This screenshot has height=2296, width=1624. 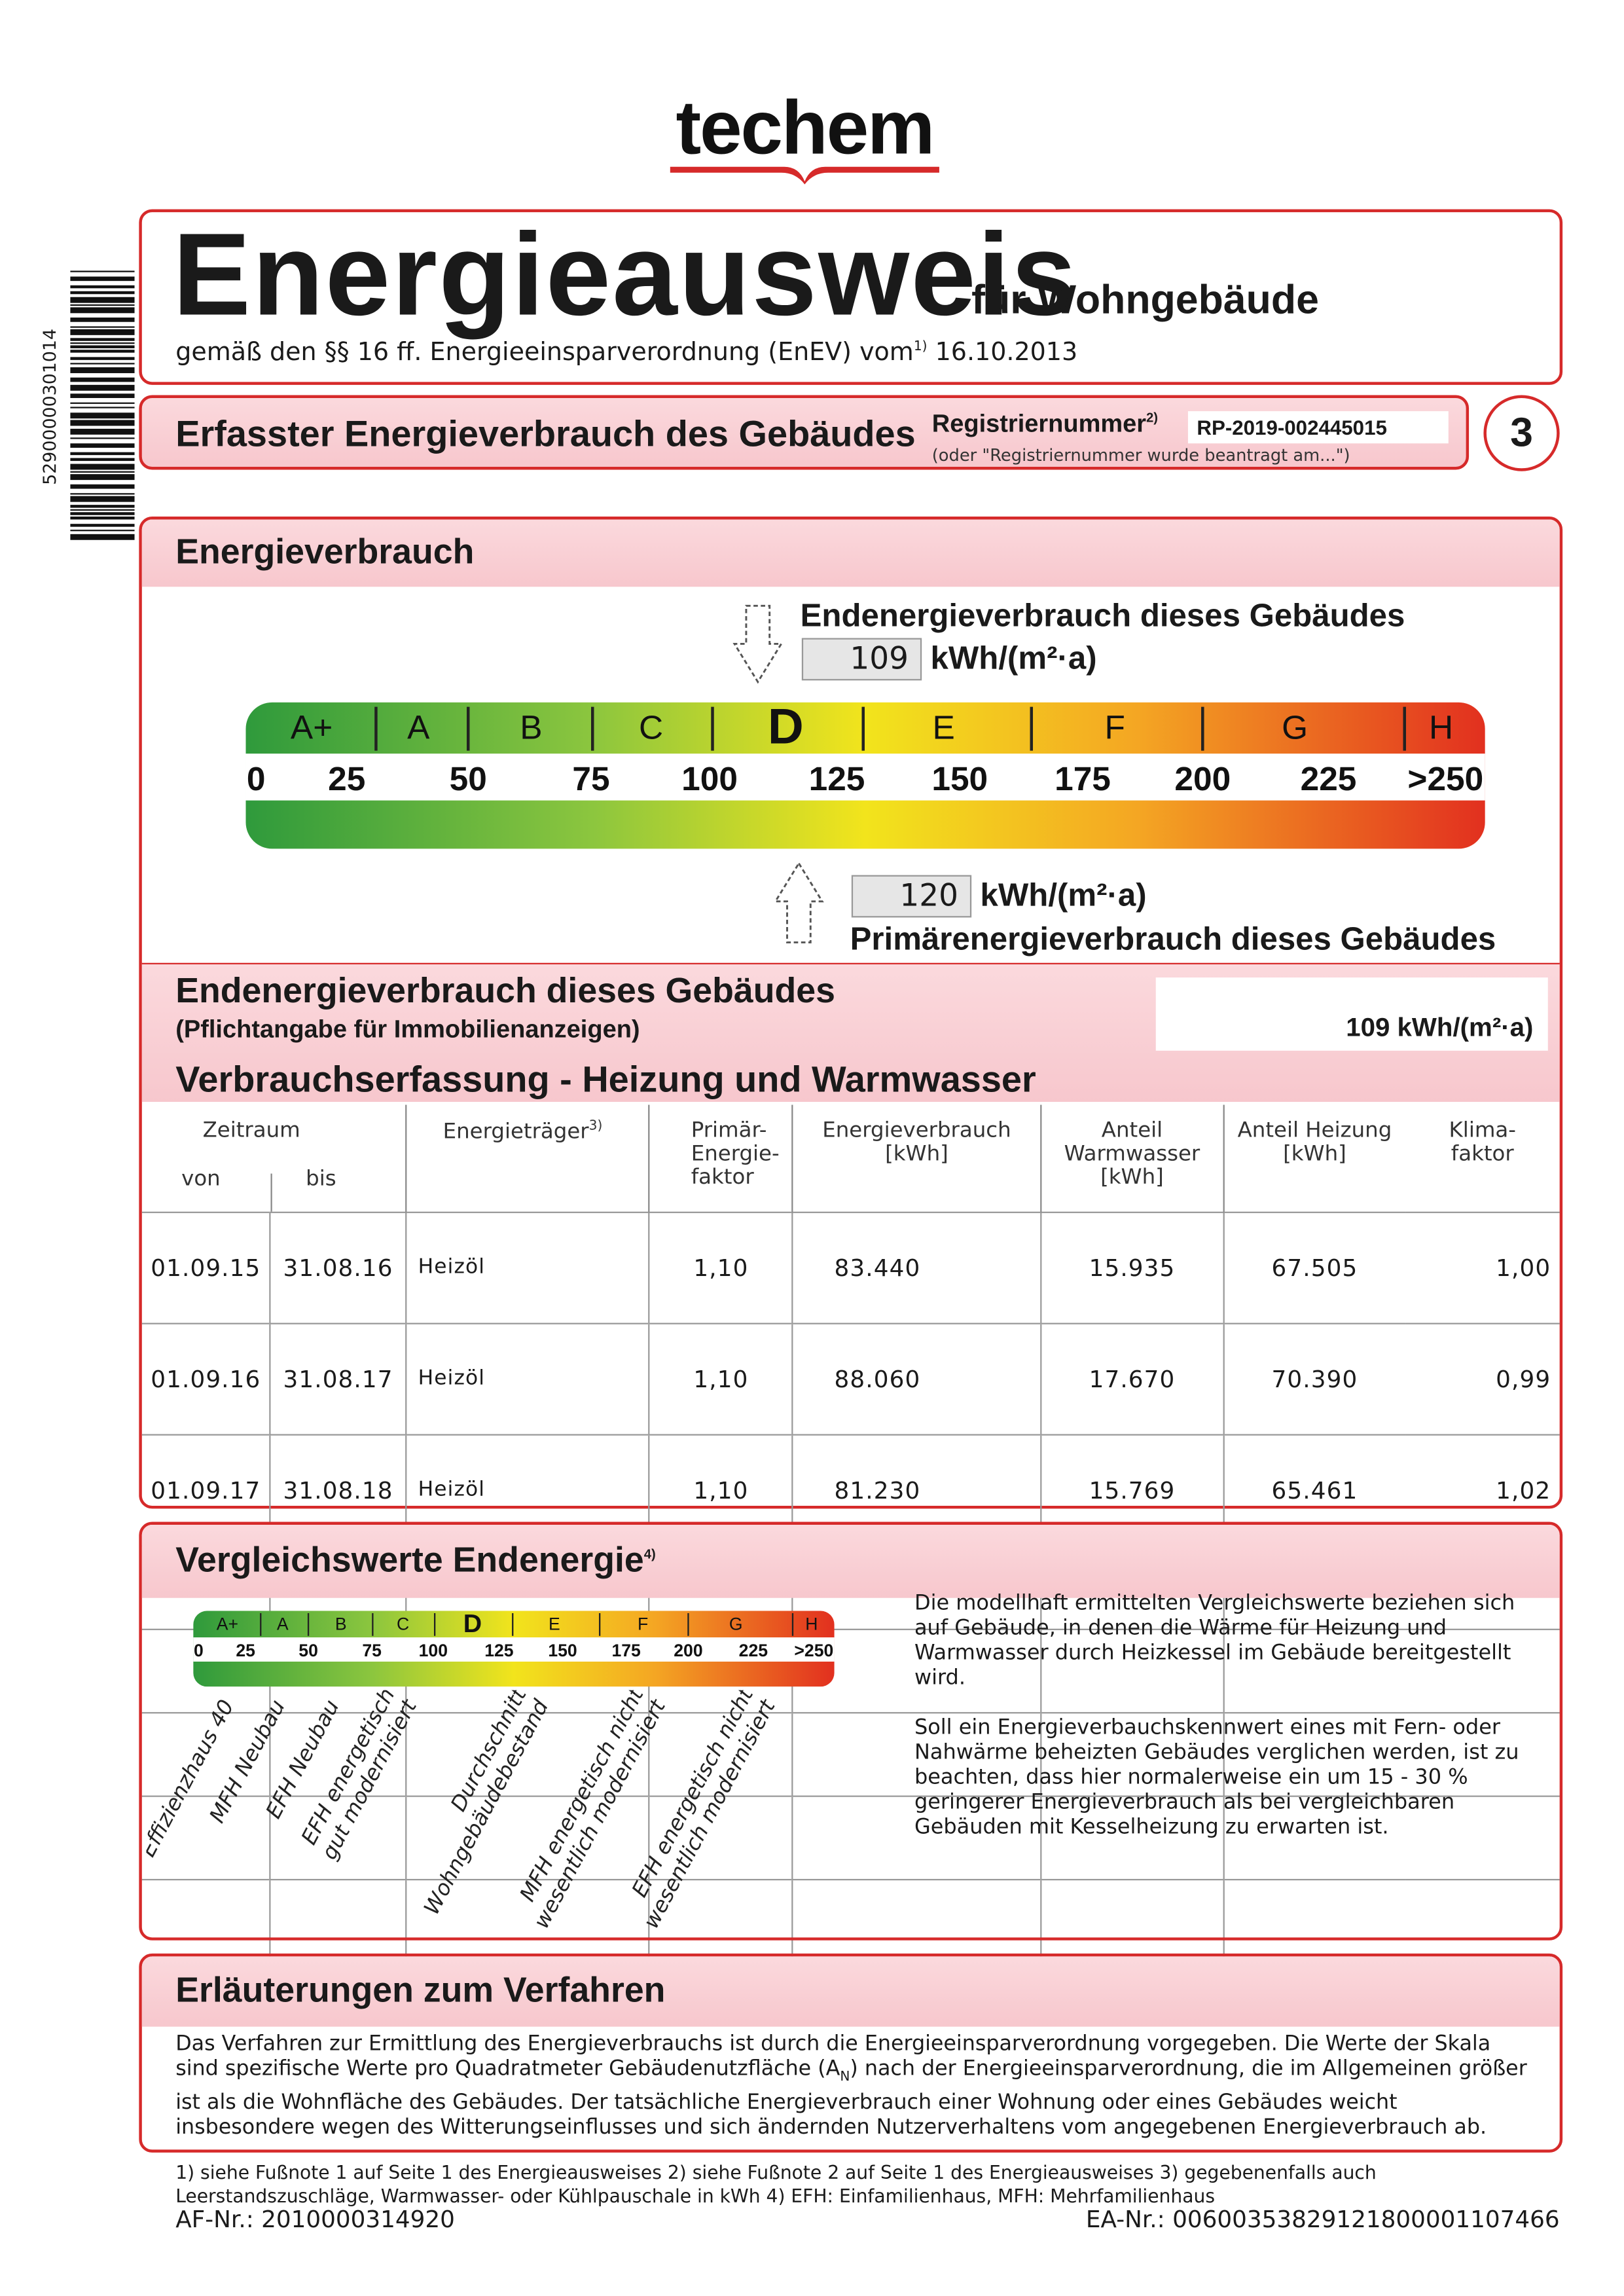 What do you see at coordinates (959, 778) in the screenshot?
I see `scale-number: 150` at bounding box center [959, 778].